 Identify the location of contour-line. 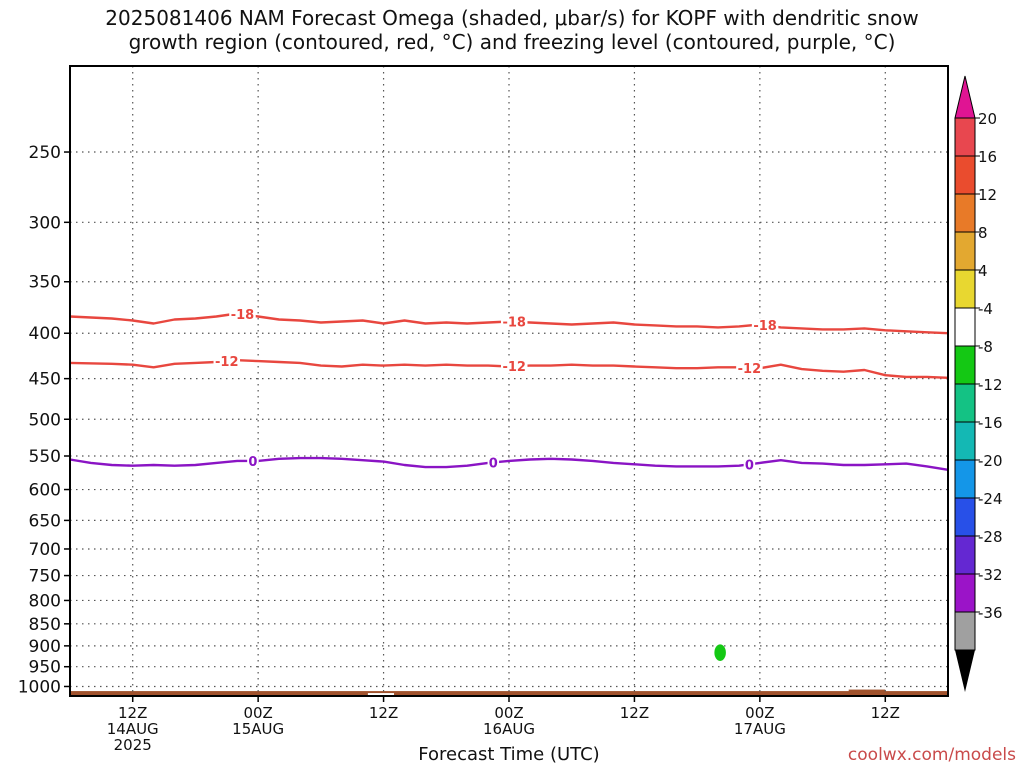
(509, 463).